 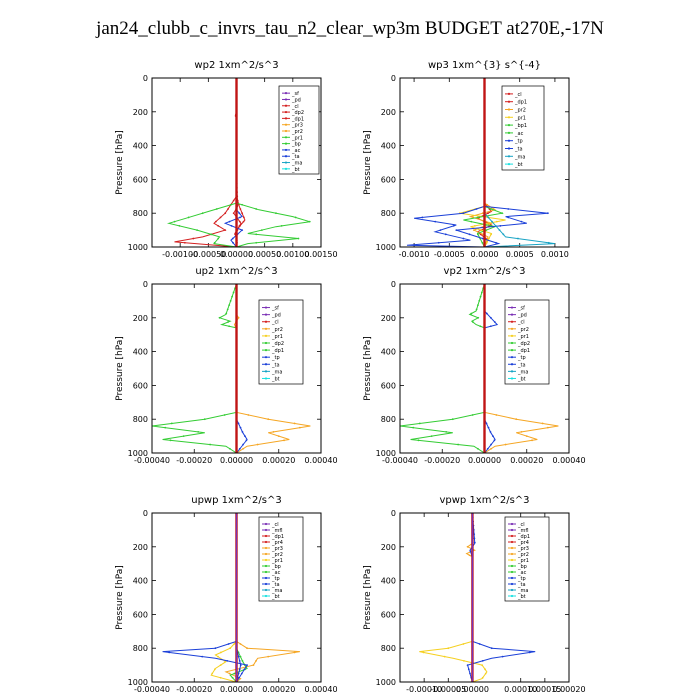 I want to click on legend-entry: _bt, so click(x=275, y=597).